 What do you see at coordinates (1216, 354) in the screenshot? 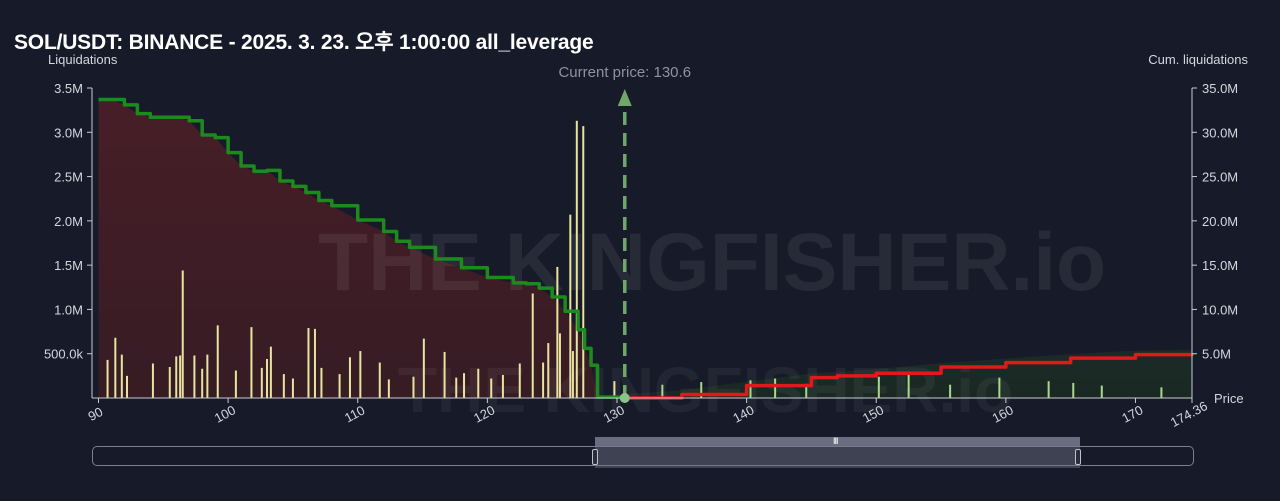
I see `y2-tick-label: 5.0M` at bounding box center [1216, 354].